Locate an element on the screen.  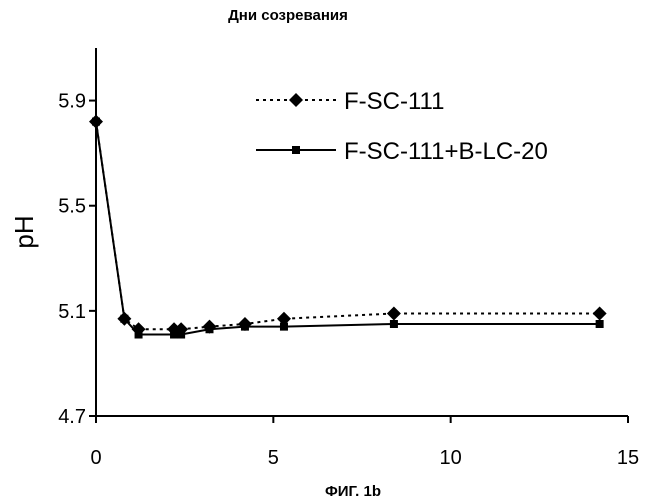
x-tick-label: 5 is located at coordinates (273, 458).